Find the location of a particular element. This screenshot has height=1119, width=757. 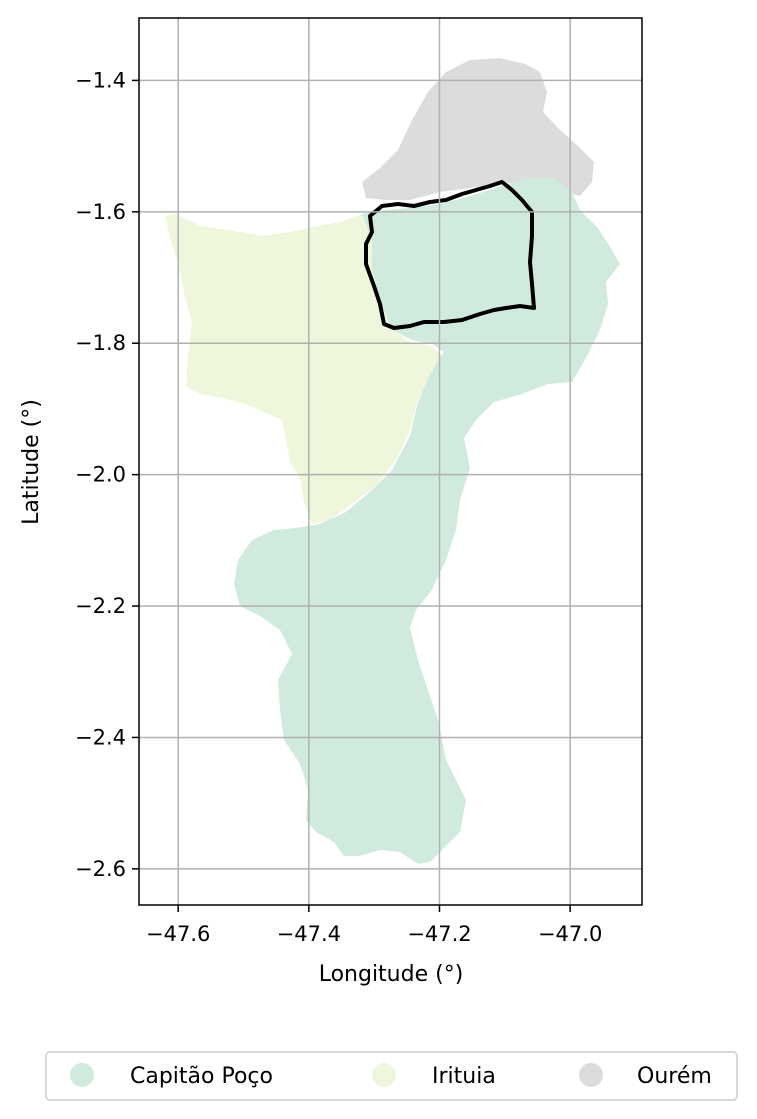

y-tick-label-3: −2.0 is located at coordinates (100, 475).